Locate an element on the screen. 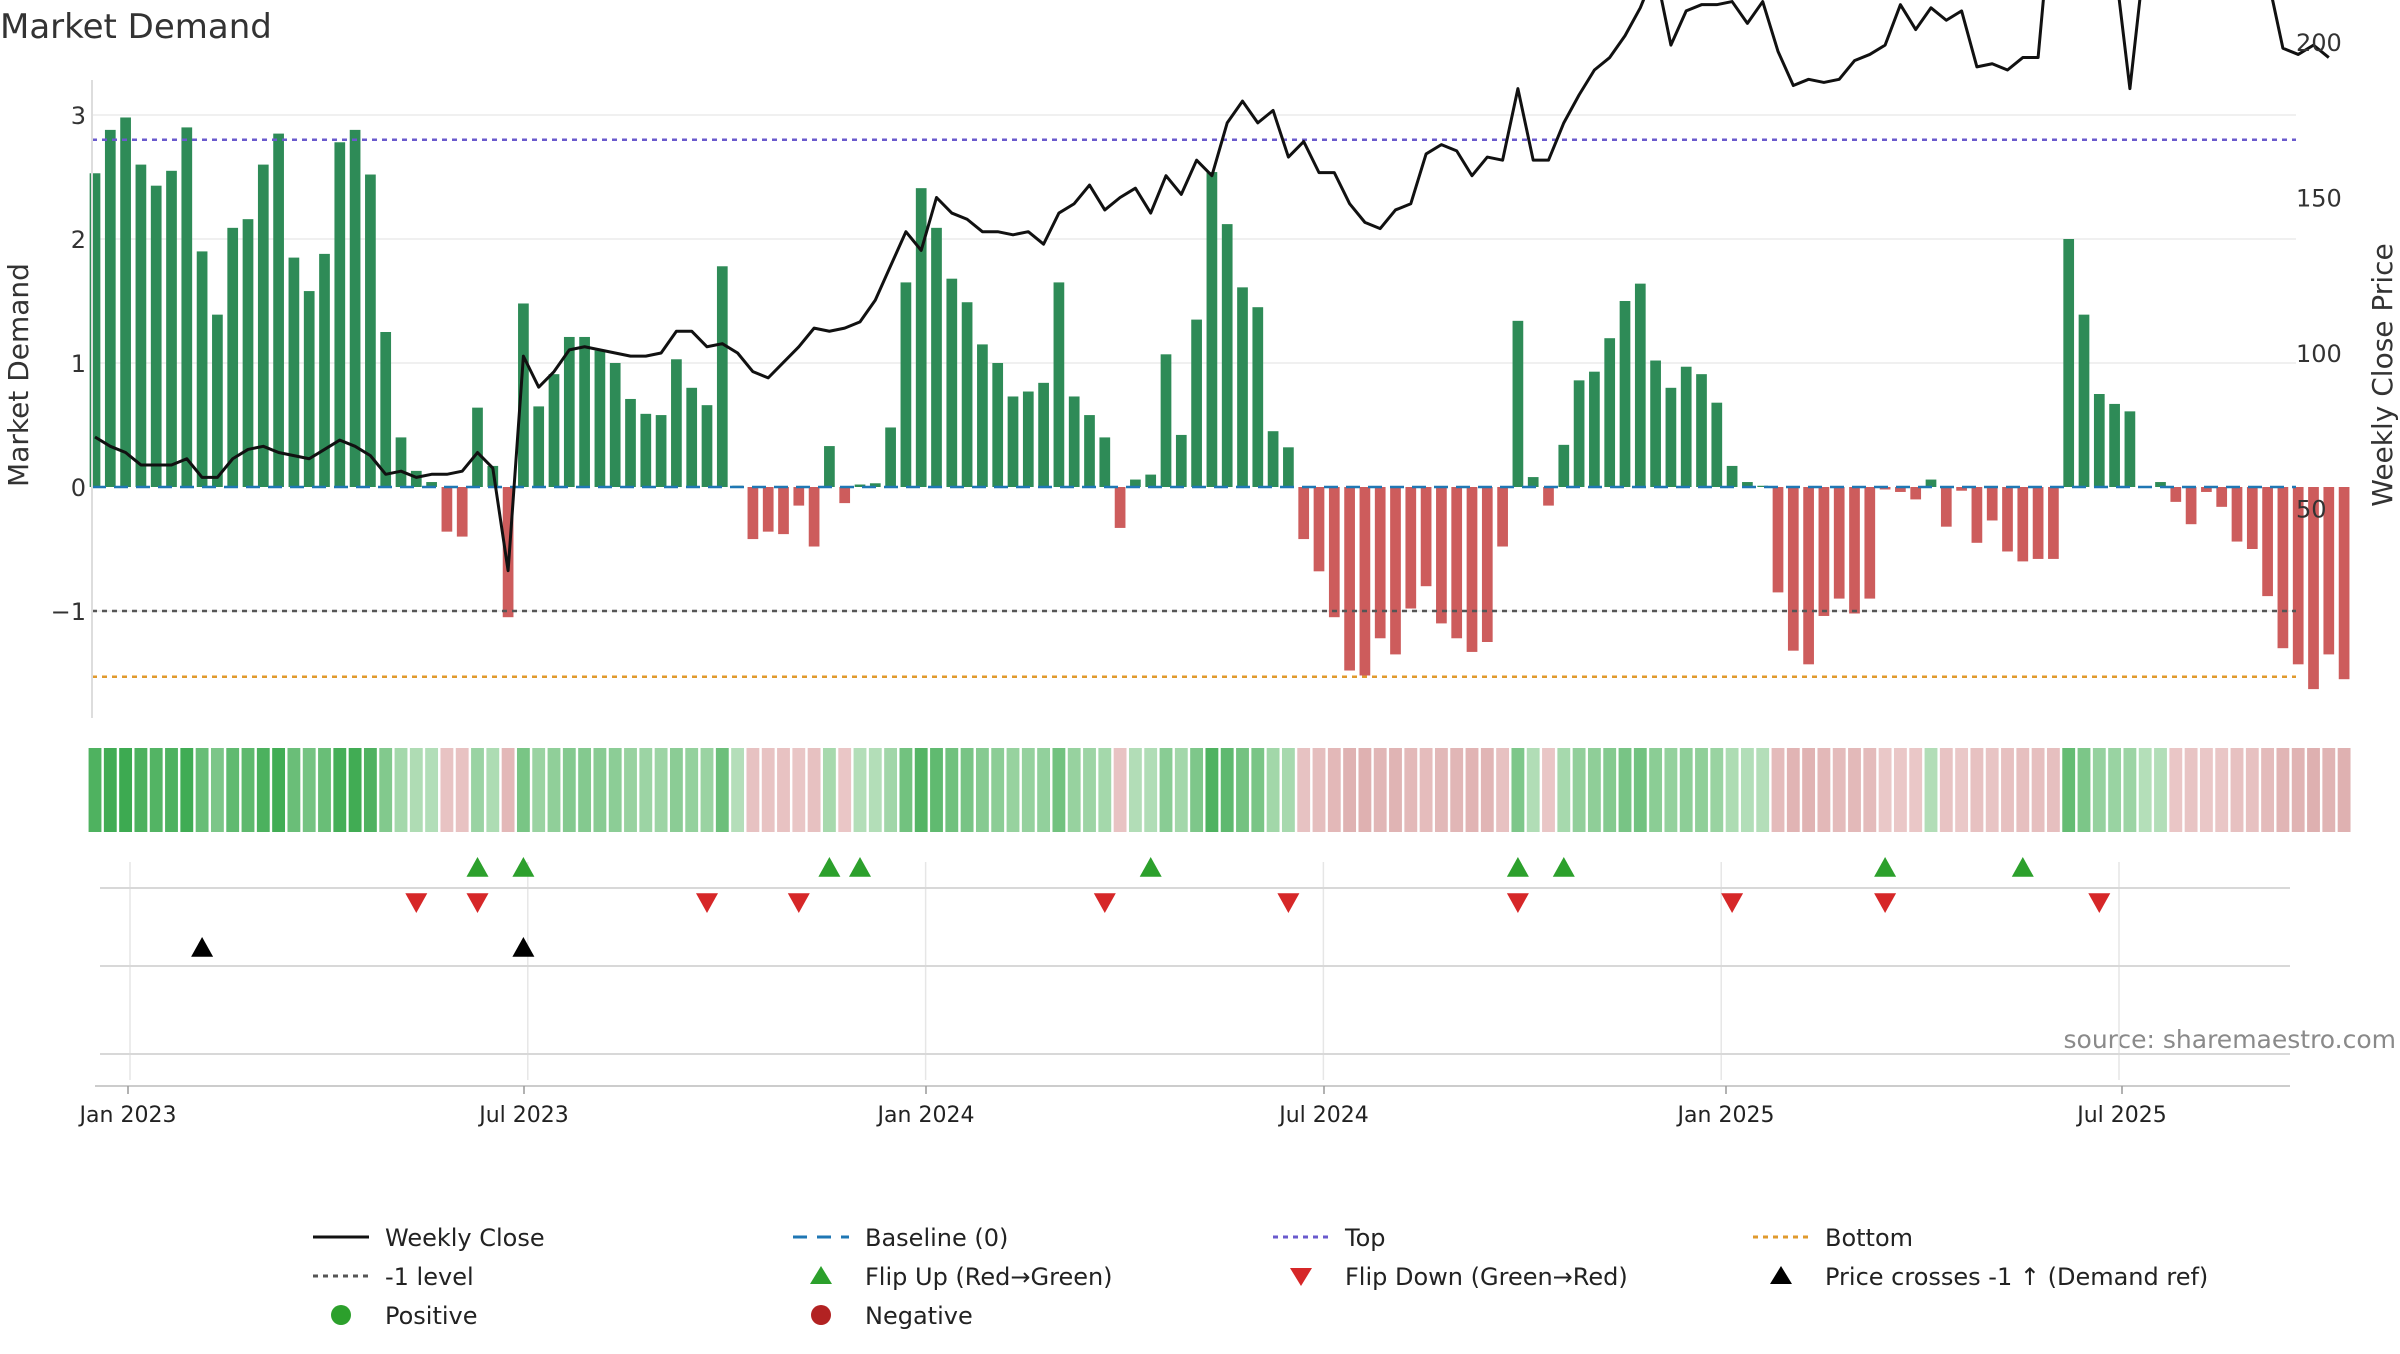  y-axis-right-label: Weekly Close Price is located at coordinates (2382, 374).